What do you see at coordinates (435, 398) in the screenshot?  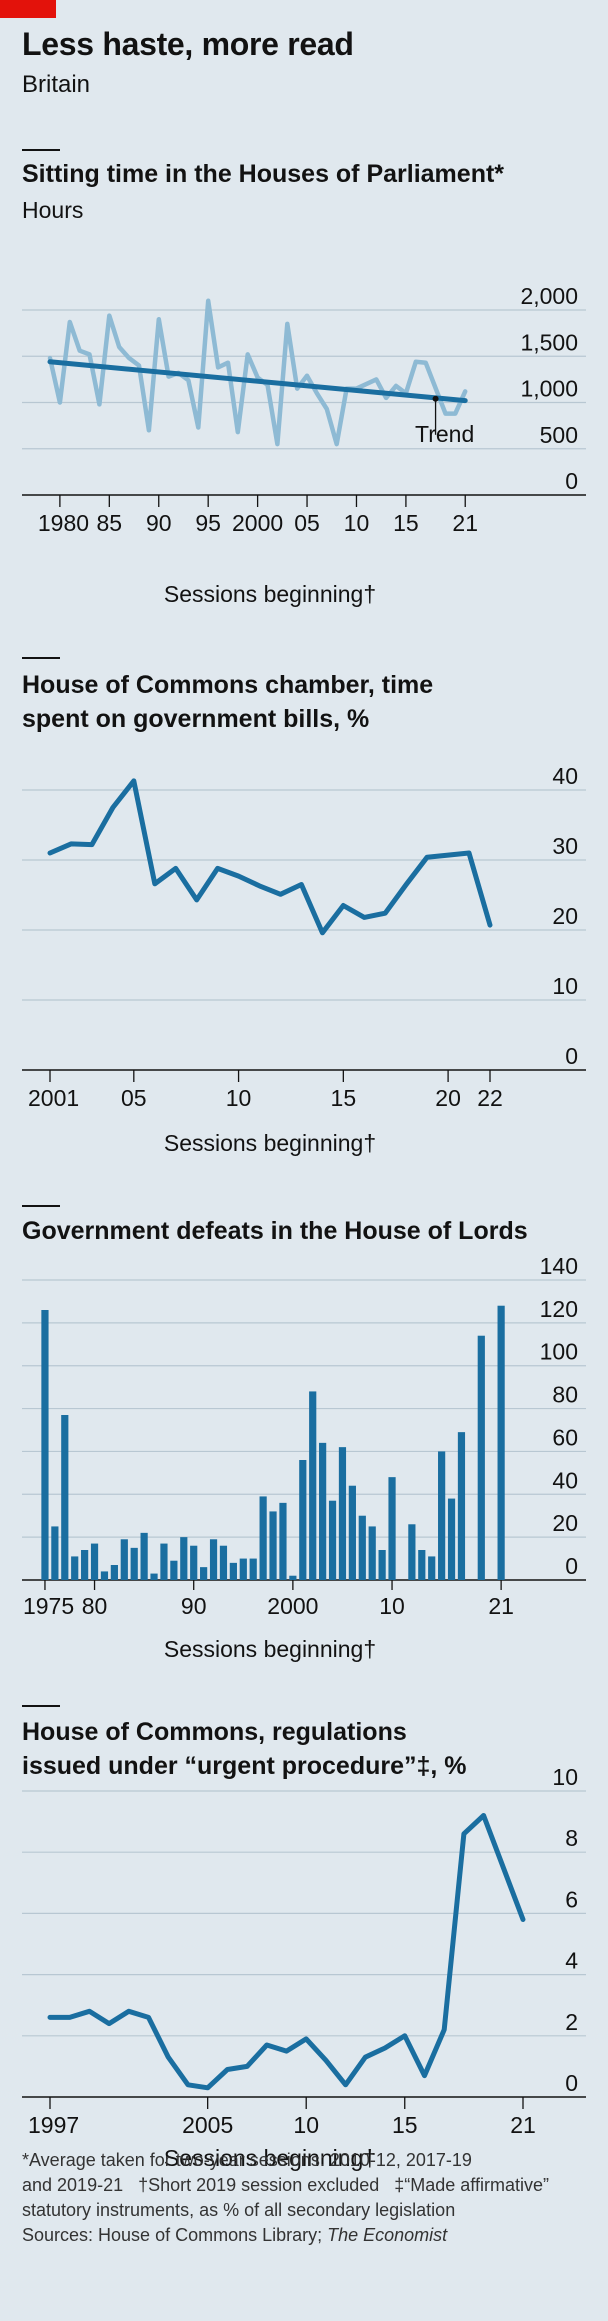 I see `trend-annotation-dot` at bounding box center [435, 398].